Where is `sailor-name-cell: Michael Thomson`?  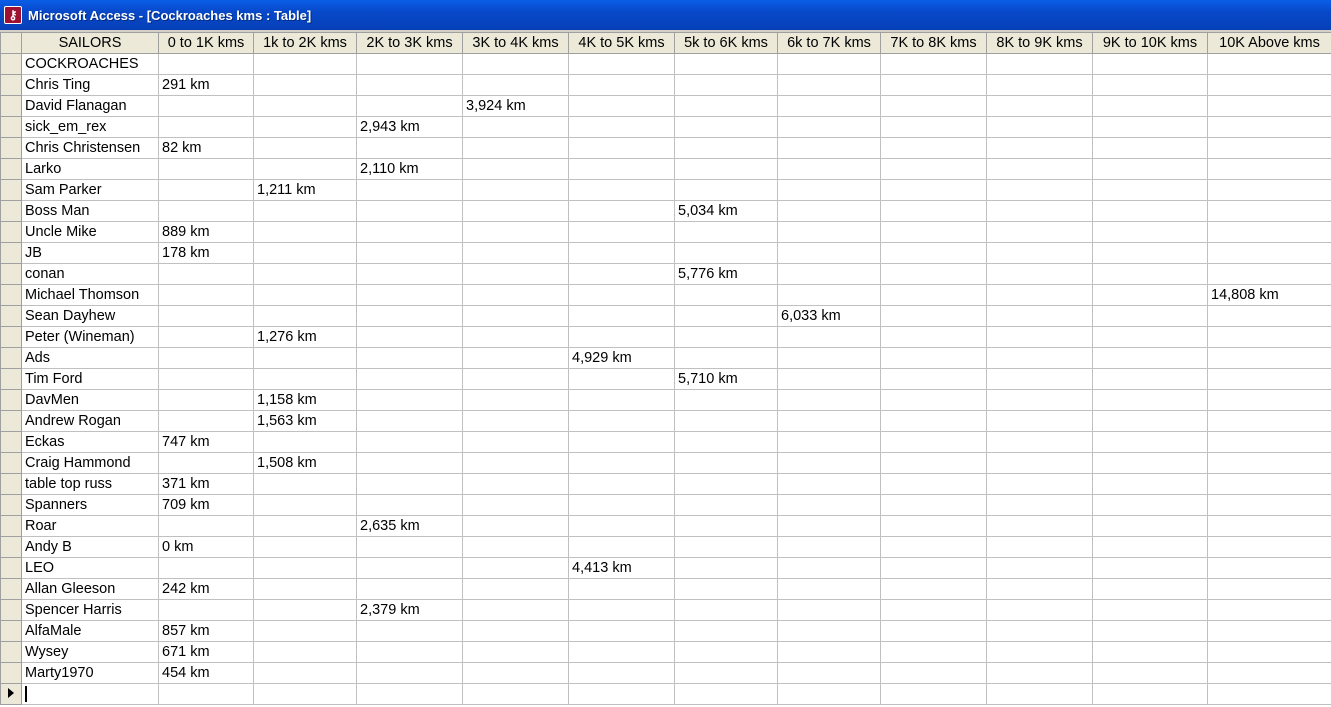 sailor-name-cell: Michael Thomson is located at coordinates (90, 295).